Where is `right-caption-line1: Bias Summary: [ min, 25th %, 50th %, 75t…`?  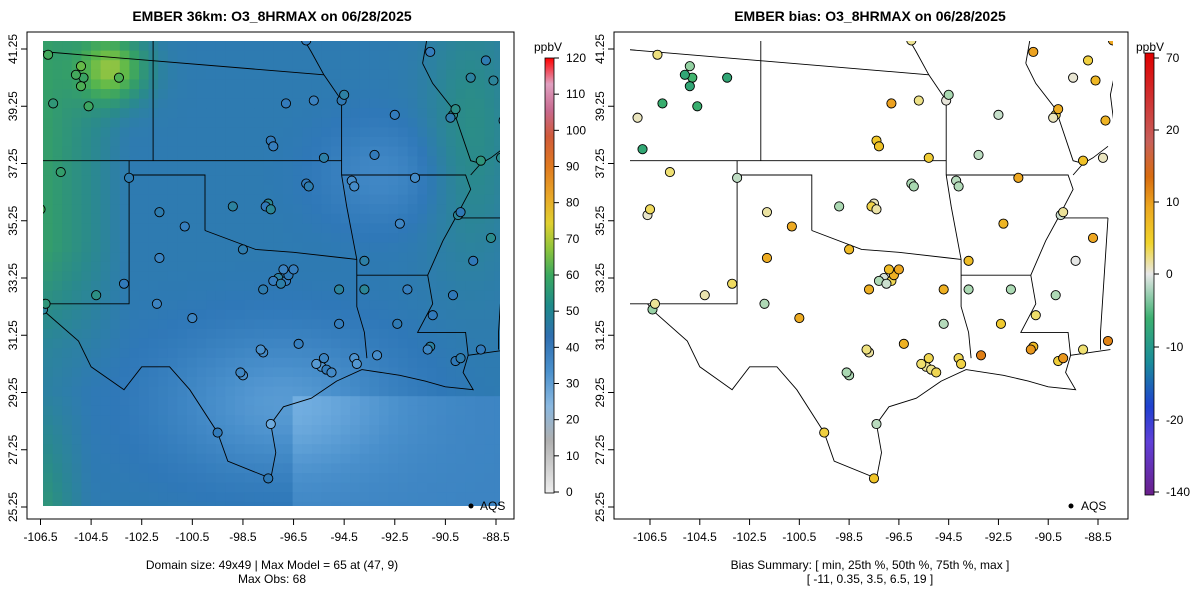
right-caption-line1: Bias Summary: [ min, 25th %, 50th %, 75t… is located at coordinates (870, 565).